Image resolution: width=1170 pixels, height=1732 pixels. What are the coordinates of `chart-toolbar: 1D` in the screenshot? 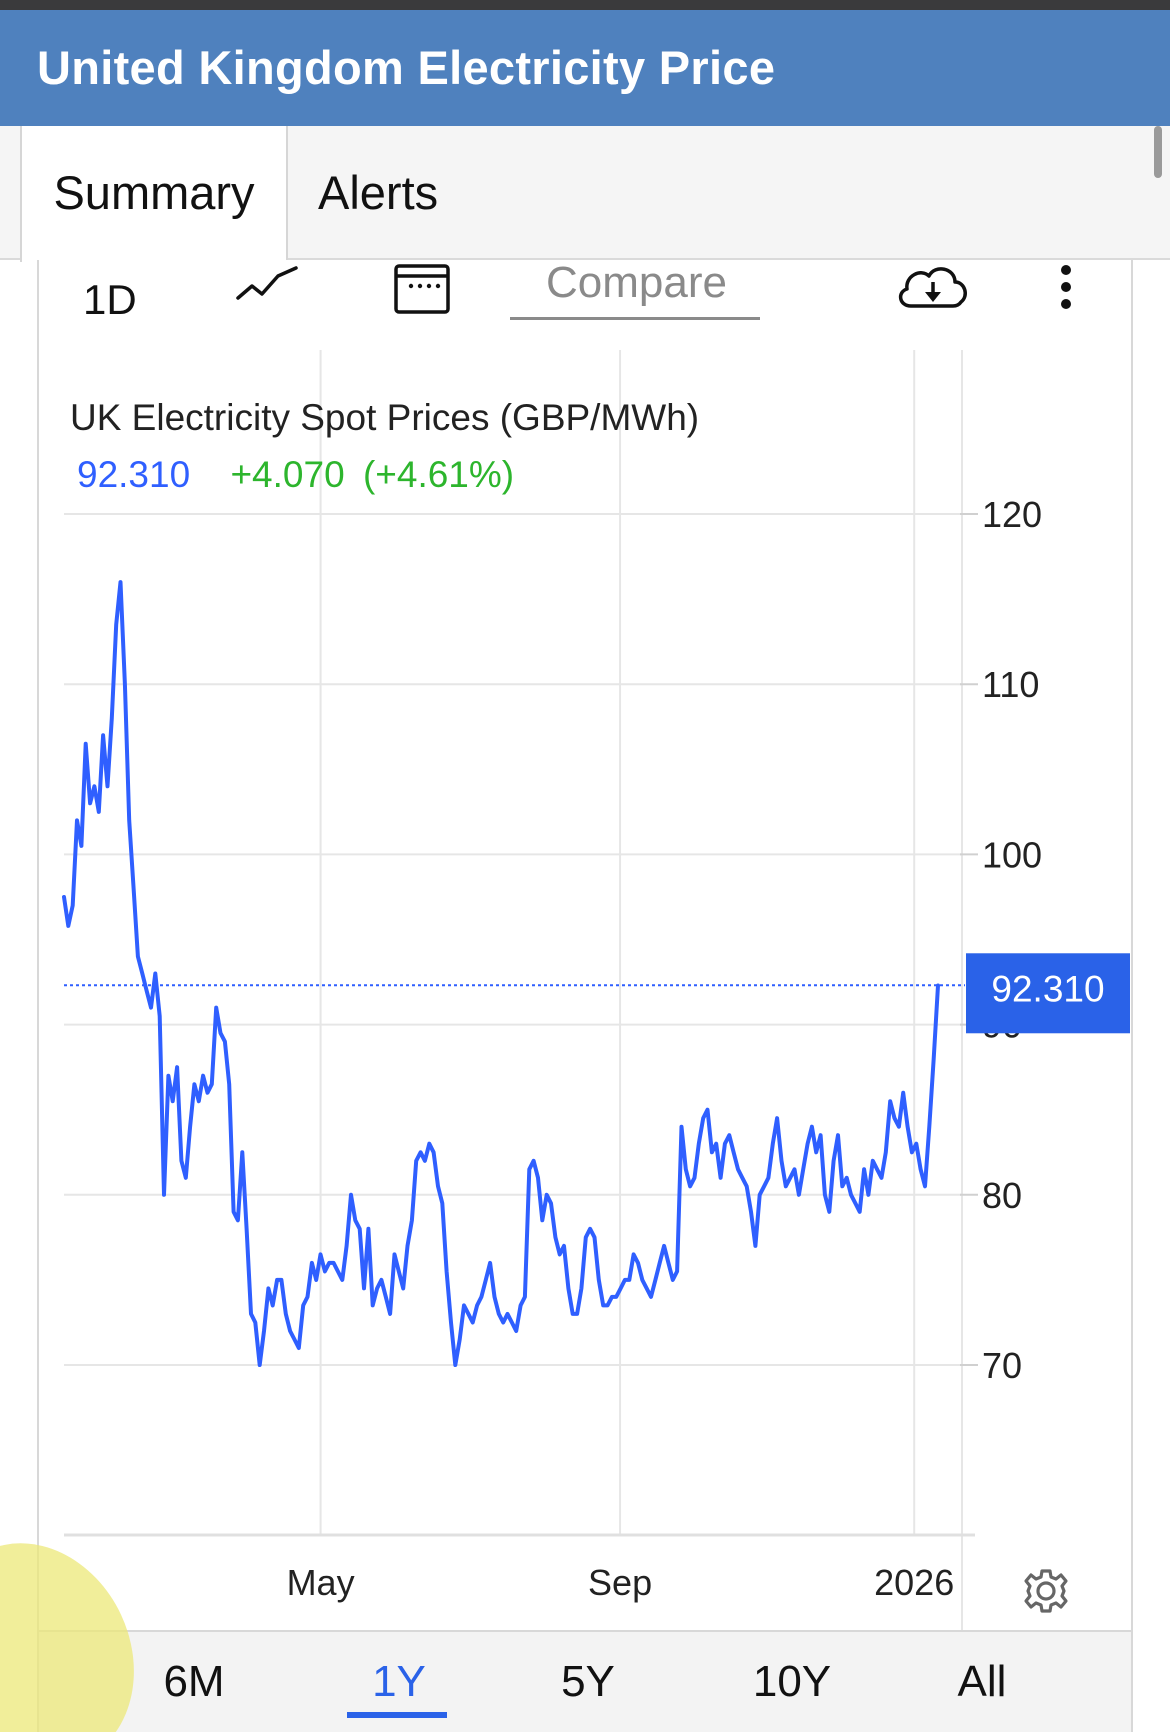 It's located at (585, 300).